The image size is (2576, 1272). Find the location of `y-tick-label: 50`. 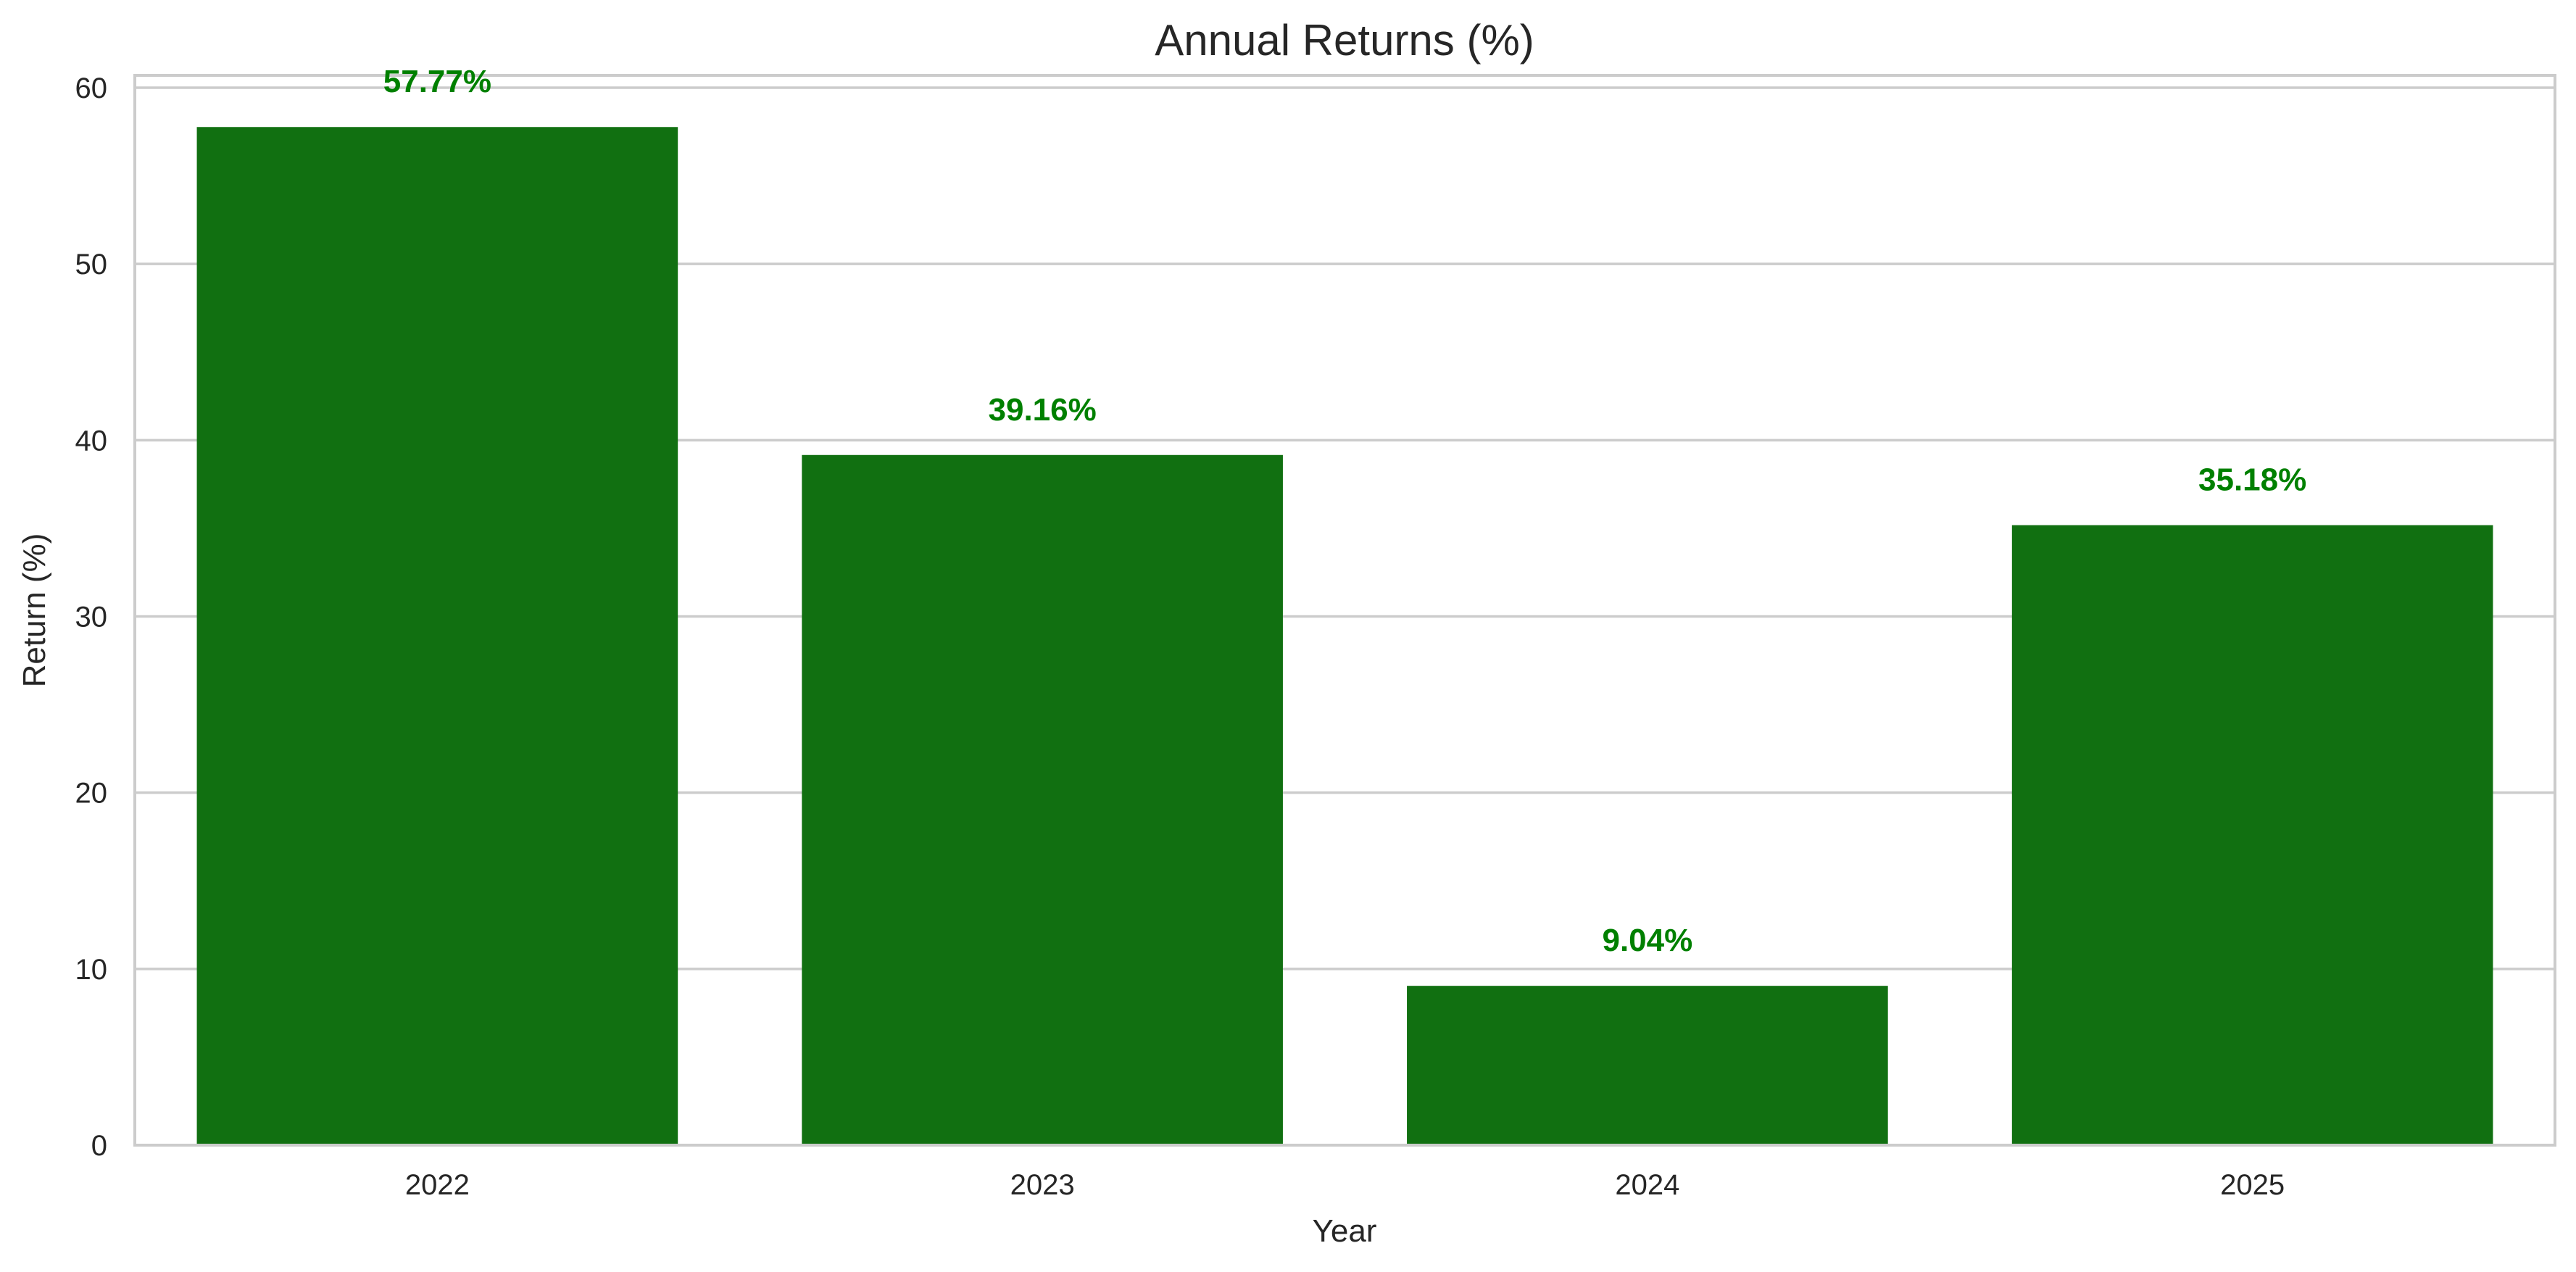

y-tick-label: 50 is located at coordinates (91, 264).